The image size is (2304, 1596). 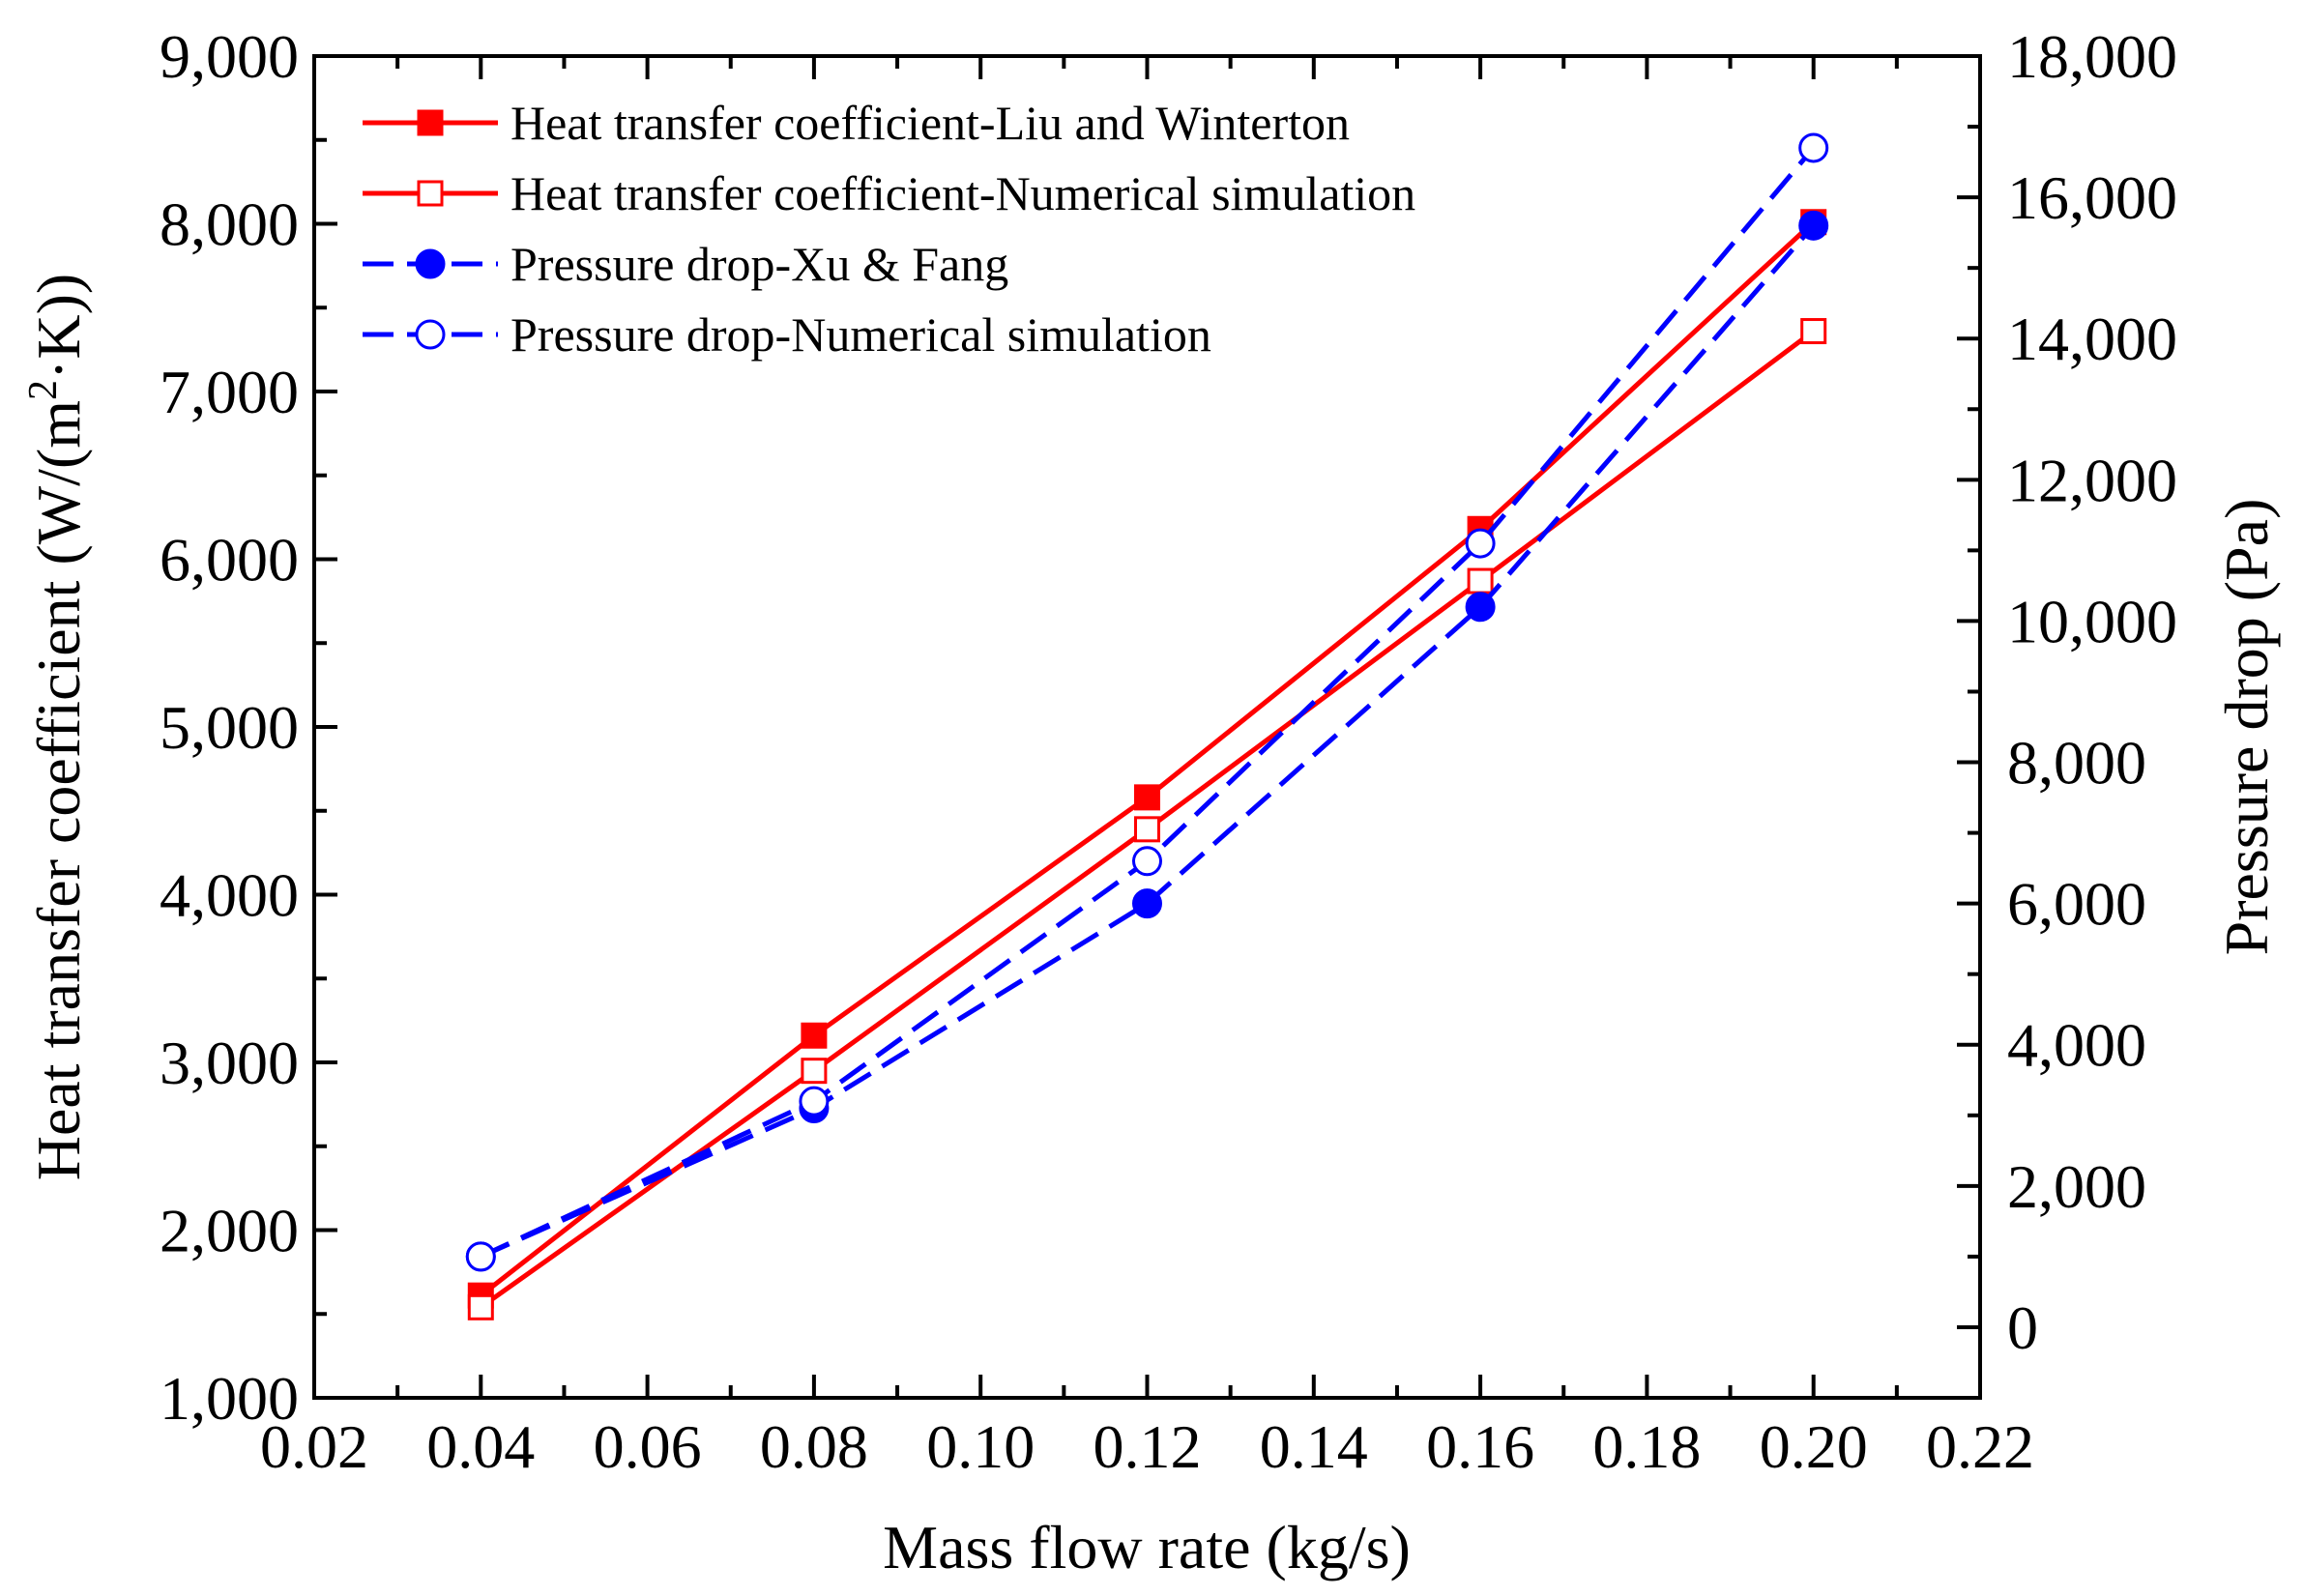 I want to click on y-axis-title-part-1: Heat transfer coefficient (W/(m, so click(x=58, y=790).